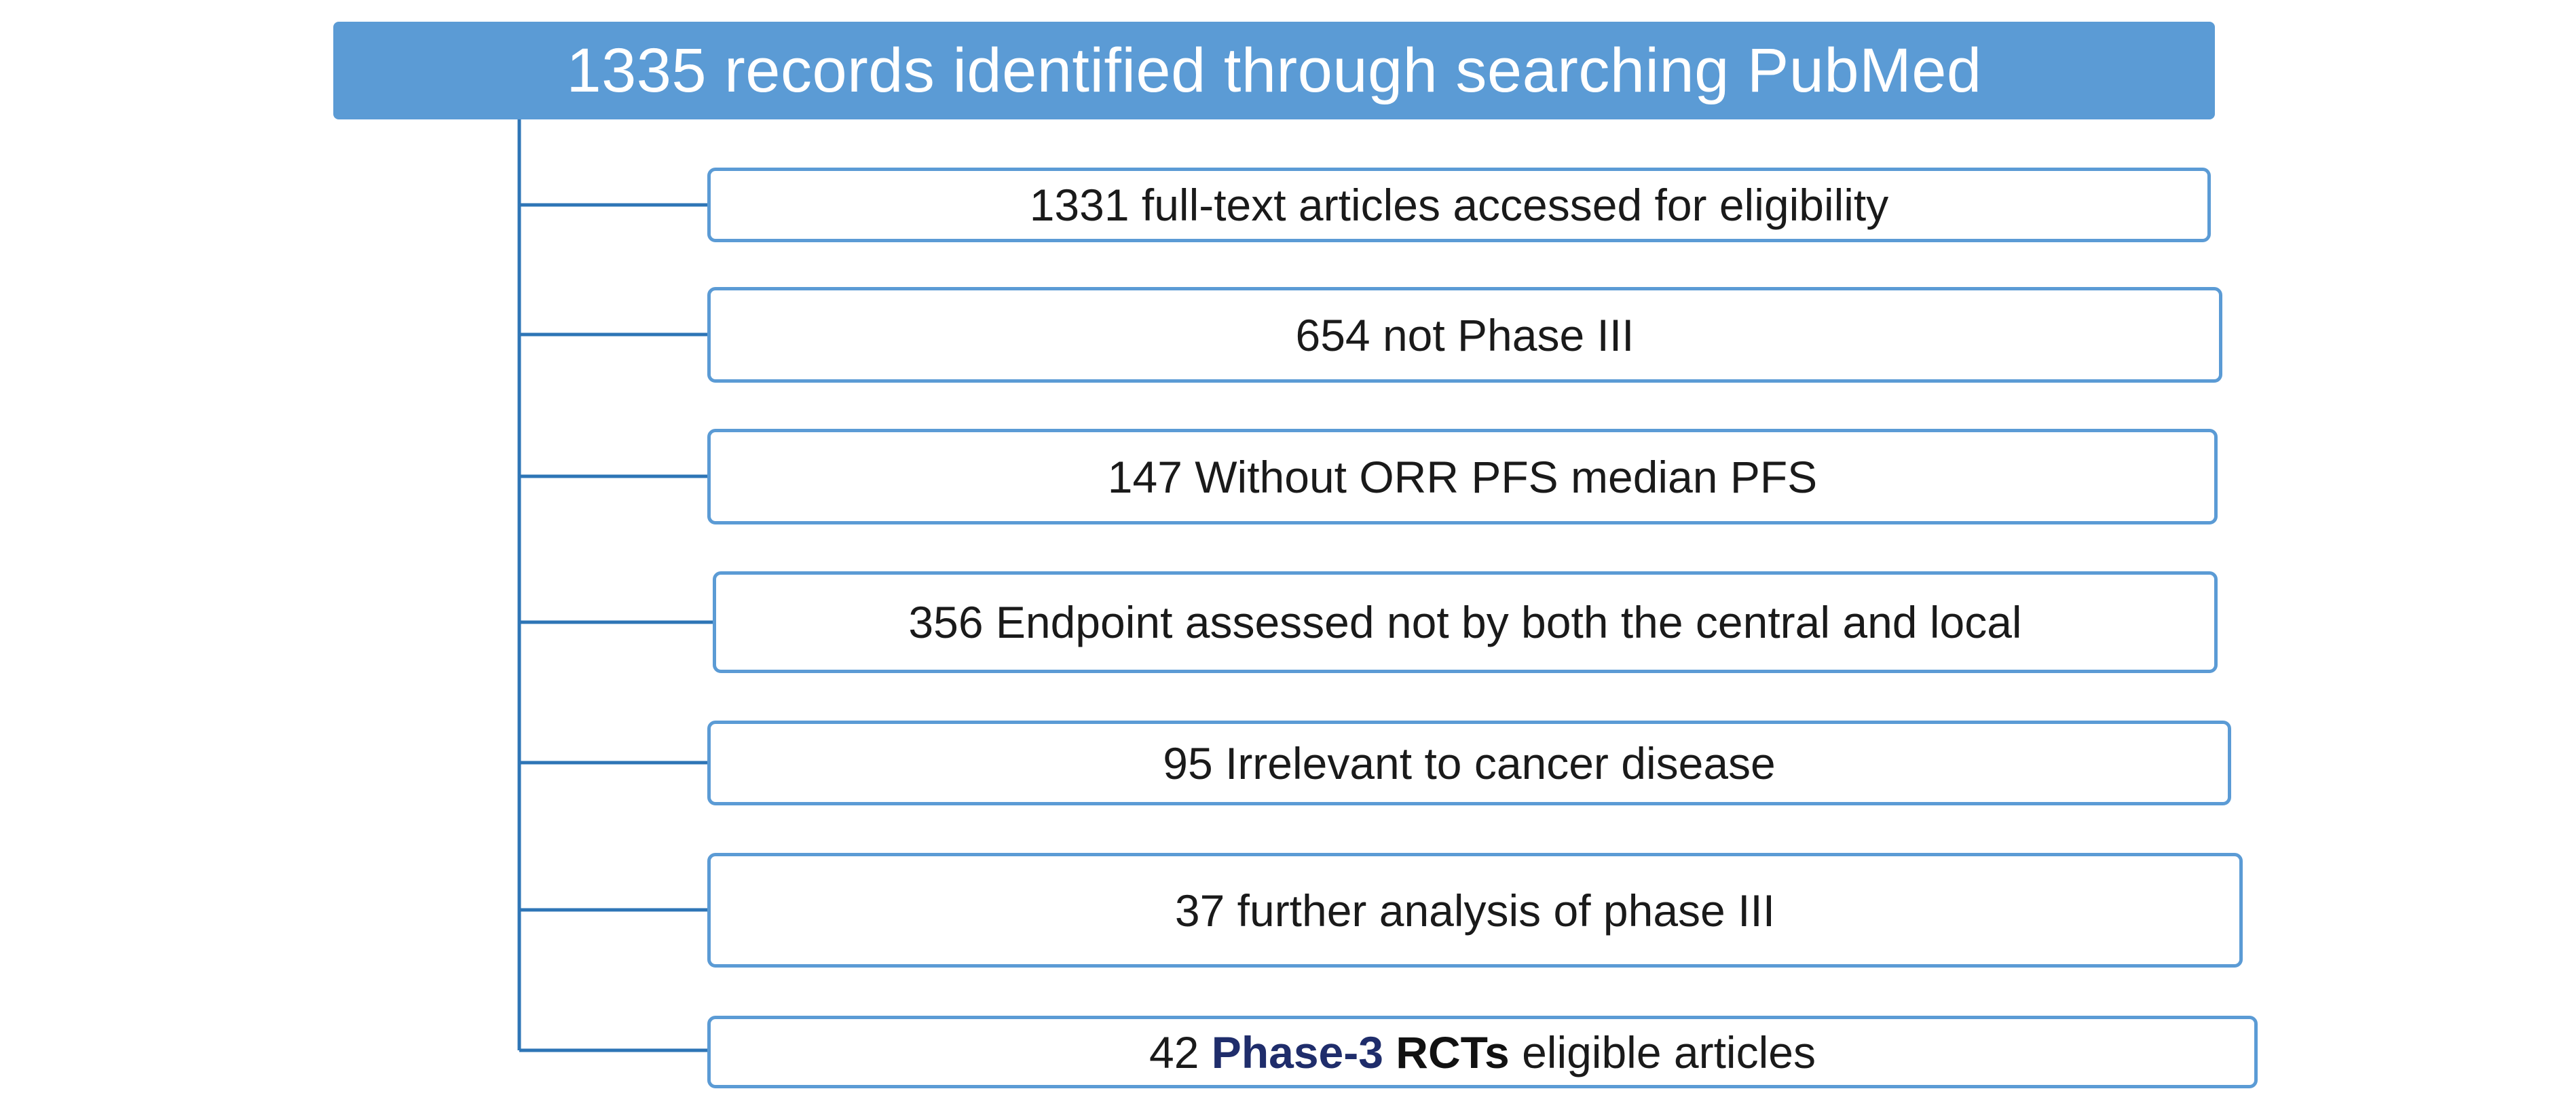  I want to click on final-box-text: 42 Phase-3 RCTs eligible articles, so click(1483, 1052).